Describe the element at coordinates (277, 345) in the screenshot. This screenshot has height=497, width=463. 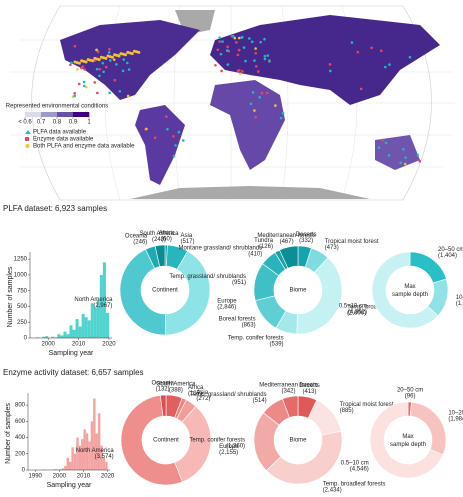
I see `slice-value-label: (539)` at that location.